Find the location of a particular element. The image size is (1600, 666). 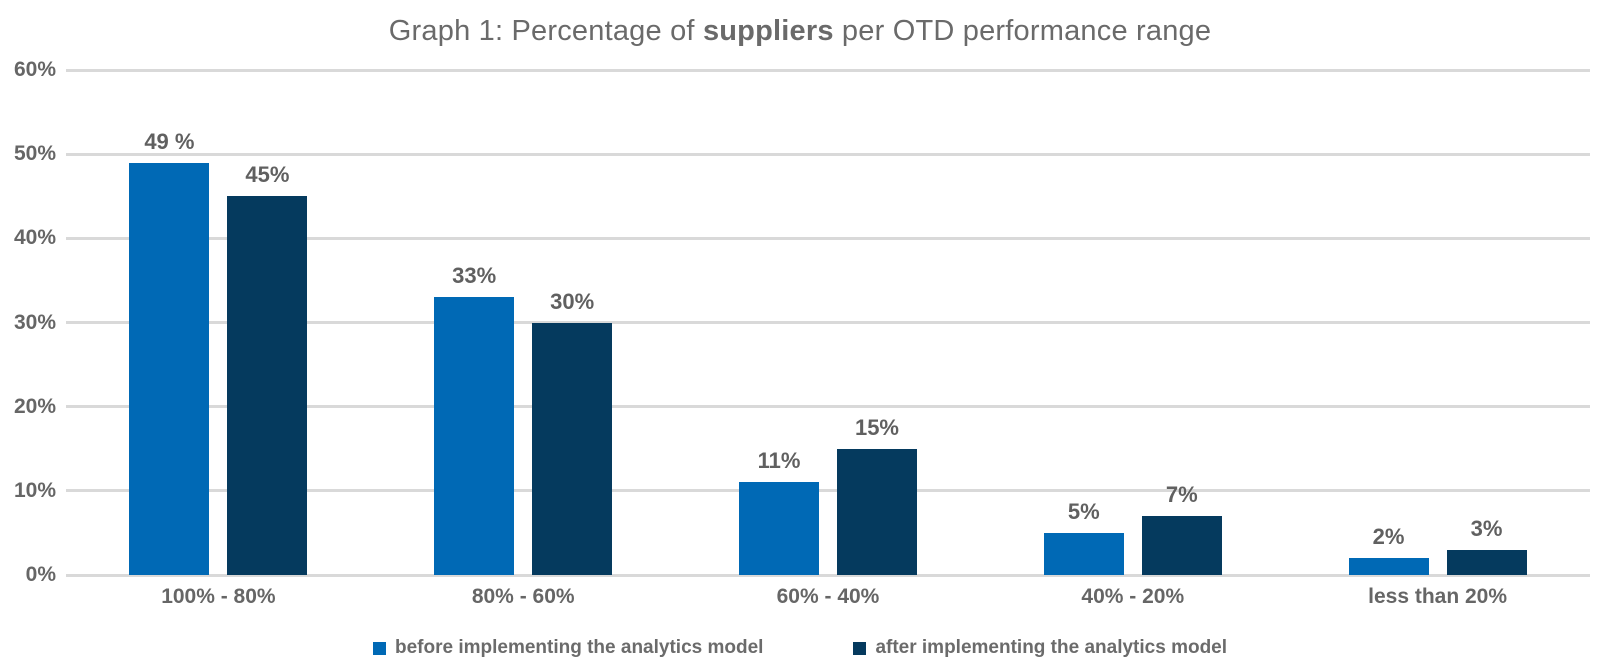

bar-group-2: 33% 30% is located at coordinates (523, 322).